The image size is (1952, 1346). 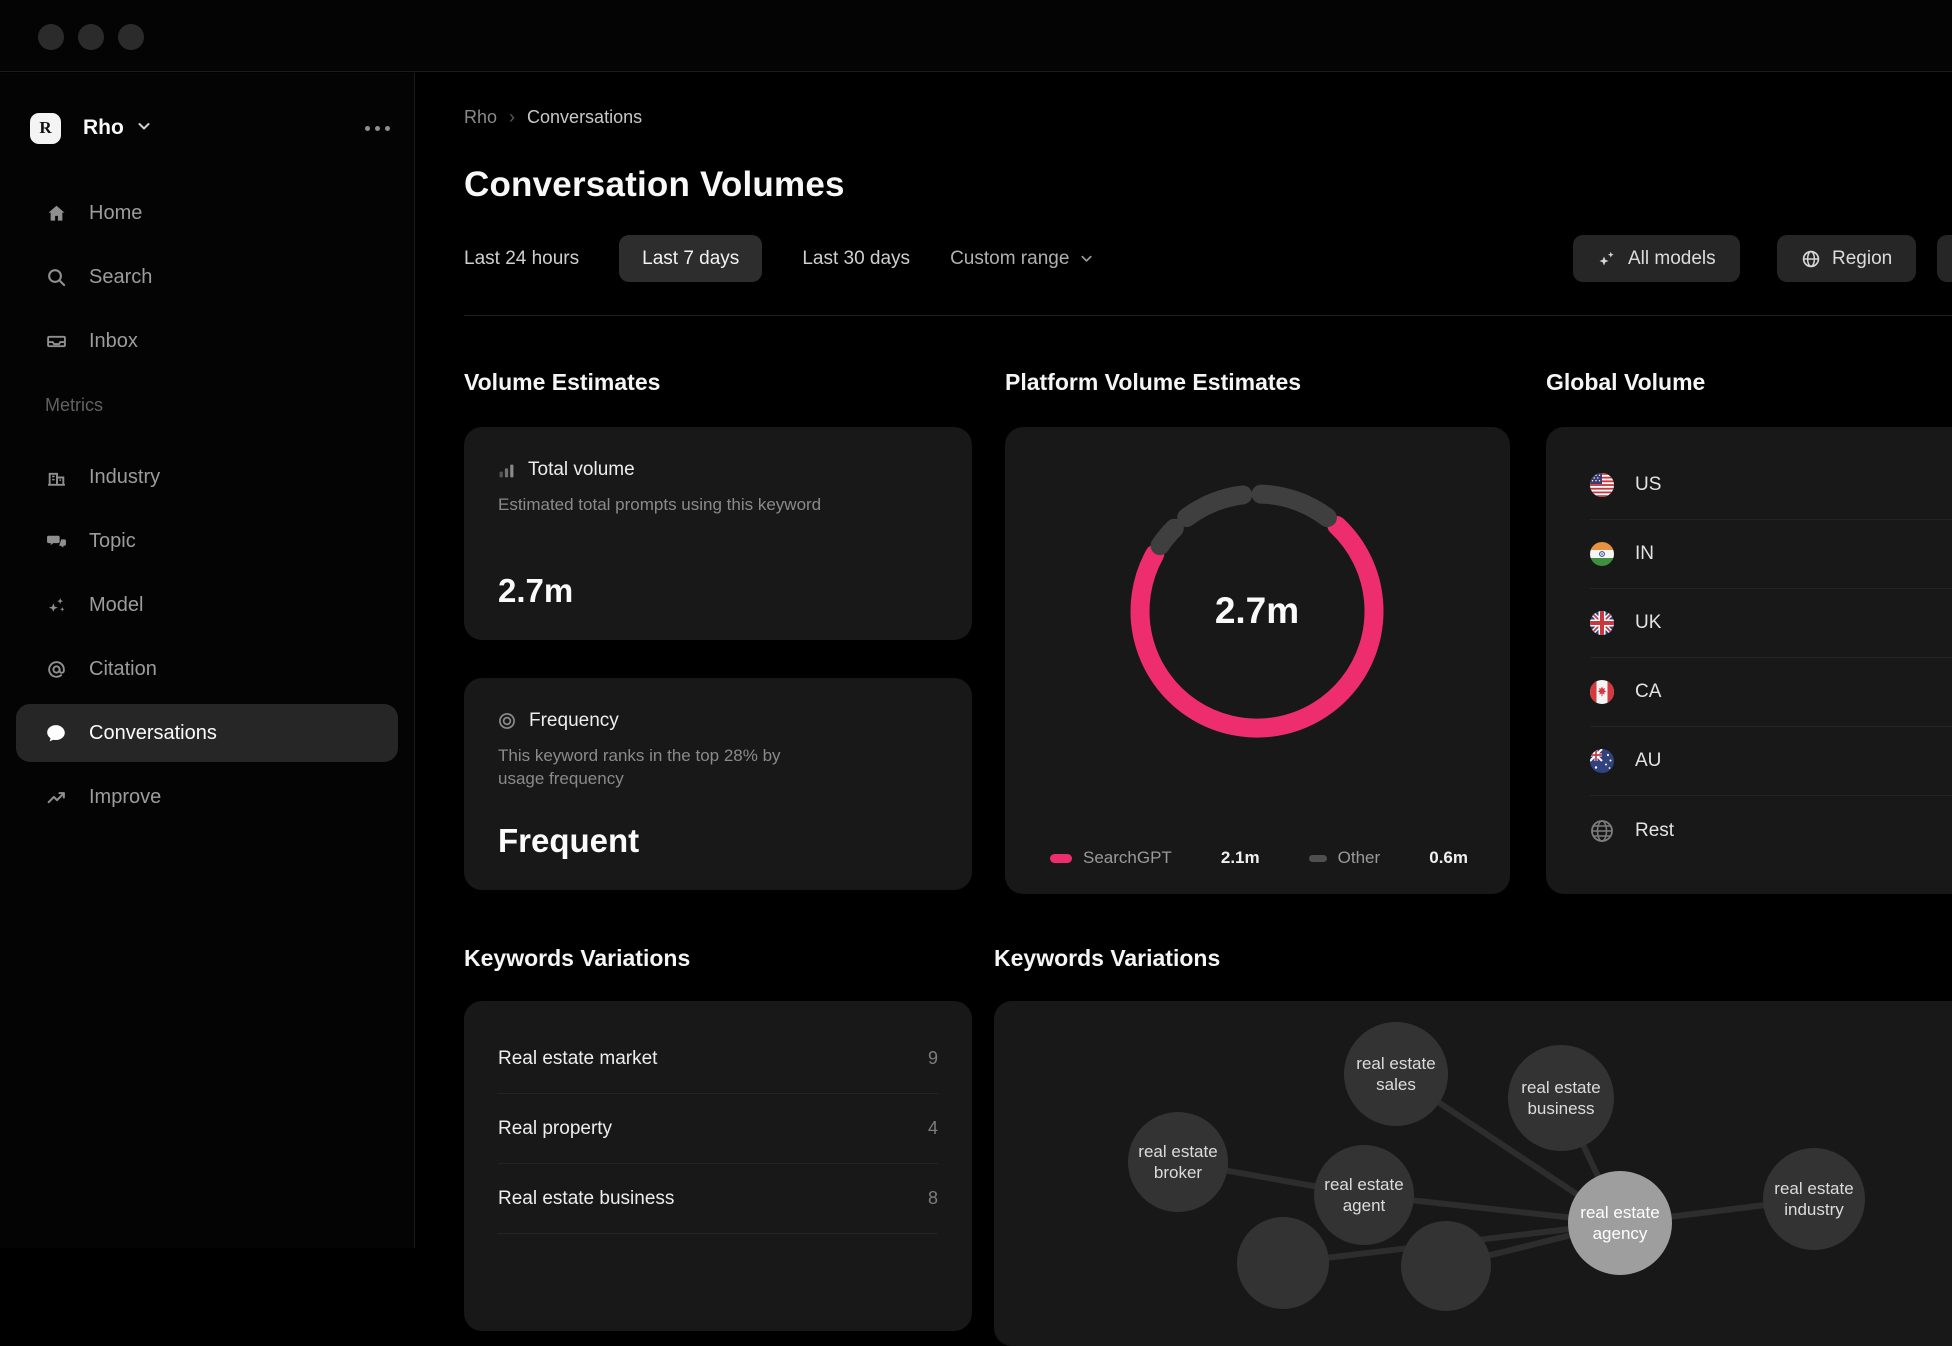 I want to click on frequency-label: Frequency, so click(x=574, y=720).